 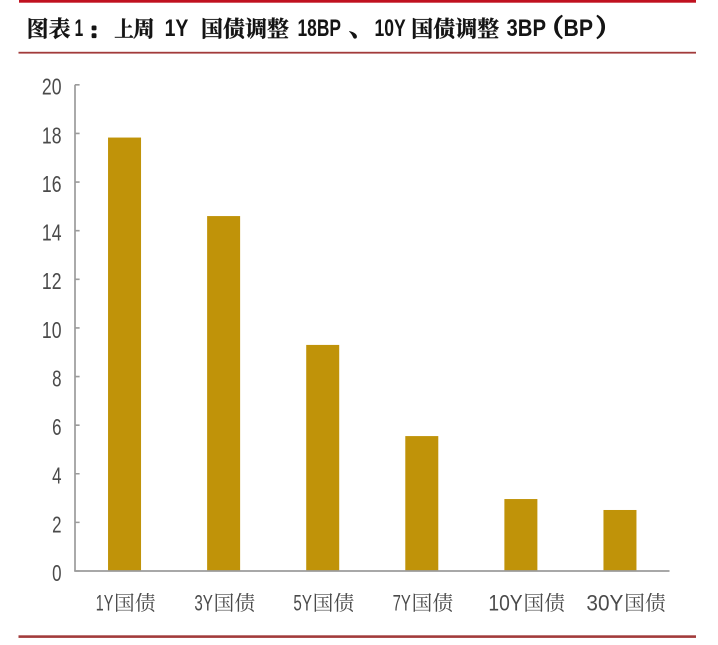 What do you see at coordinates (52, 184) in the screenshot?
I see `svg-text: 16` at bounding box center [52, 184].